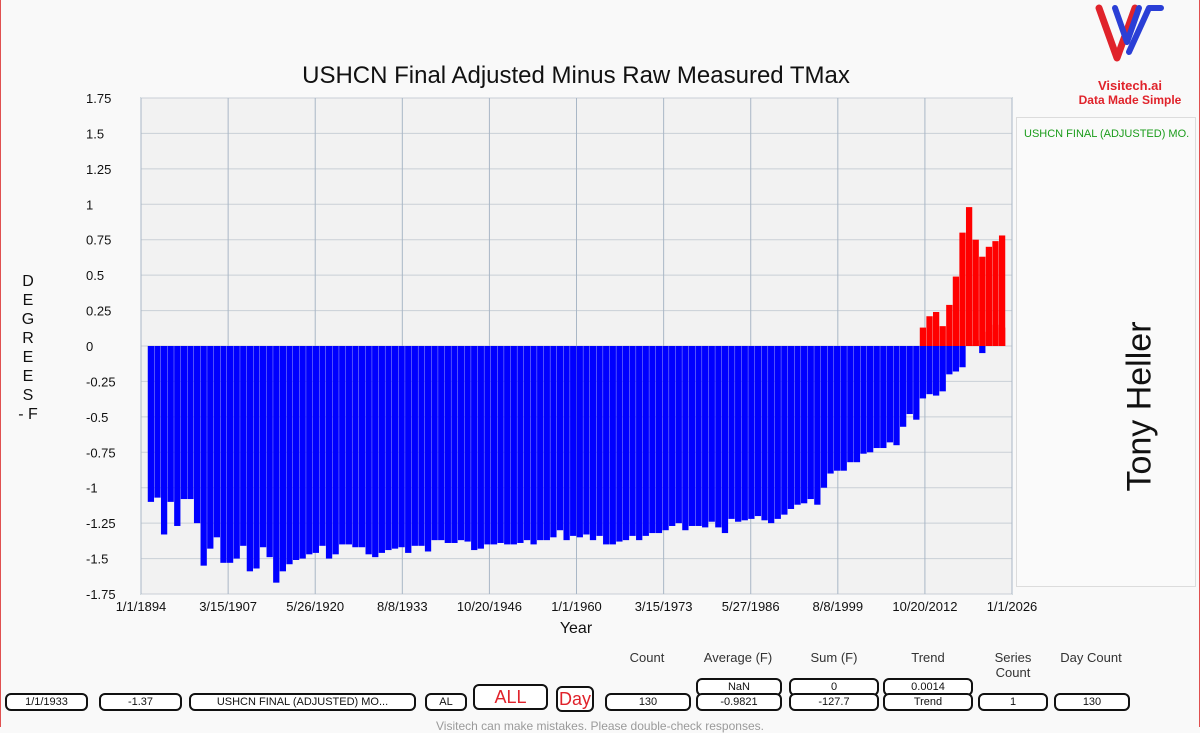 This screenshot has height=733, width=1200. What do you see at coordinates (28, 348) in the screenshot?
I see `y-axis-label: DEGREES - F` at bounding box center [28, 348].